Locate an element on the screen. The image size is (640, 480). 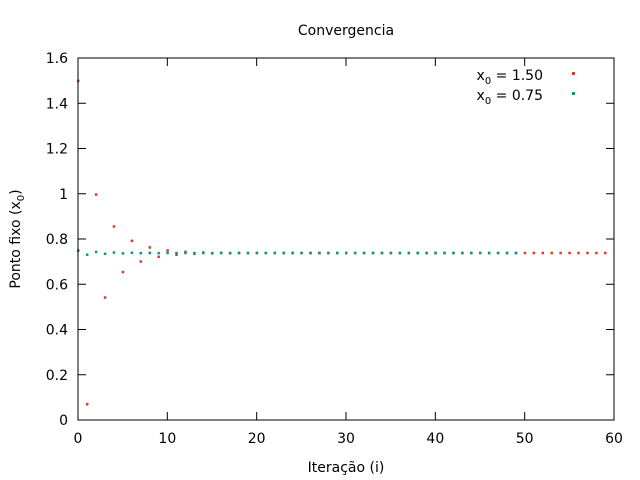
legend-entry-series-1: x0 = 1.50 is located at coordinates (526, 77).